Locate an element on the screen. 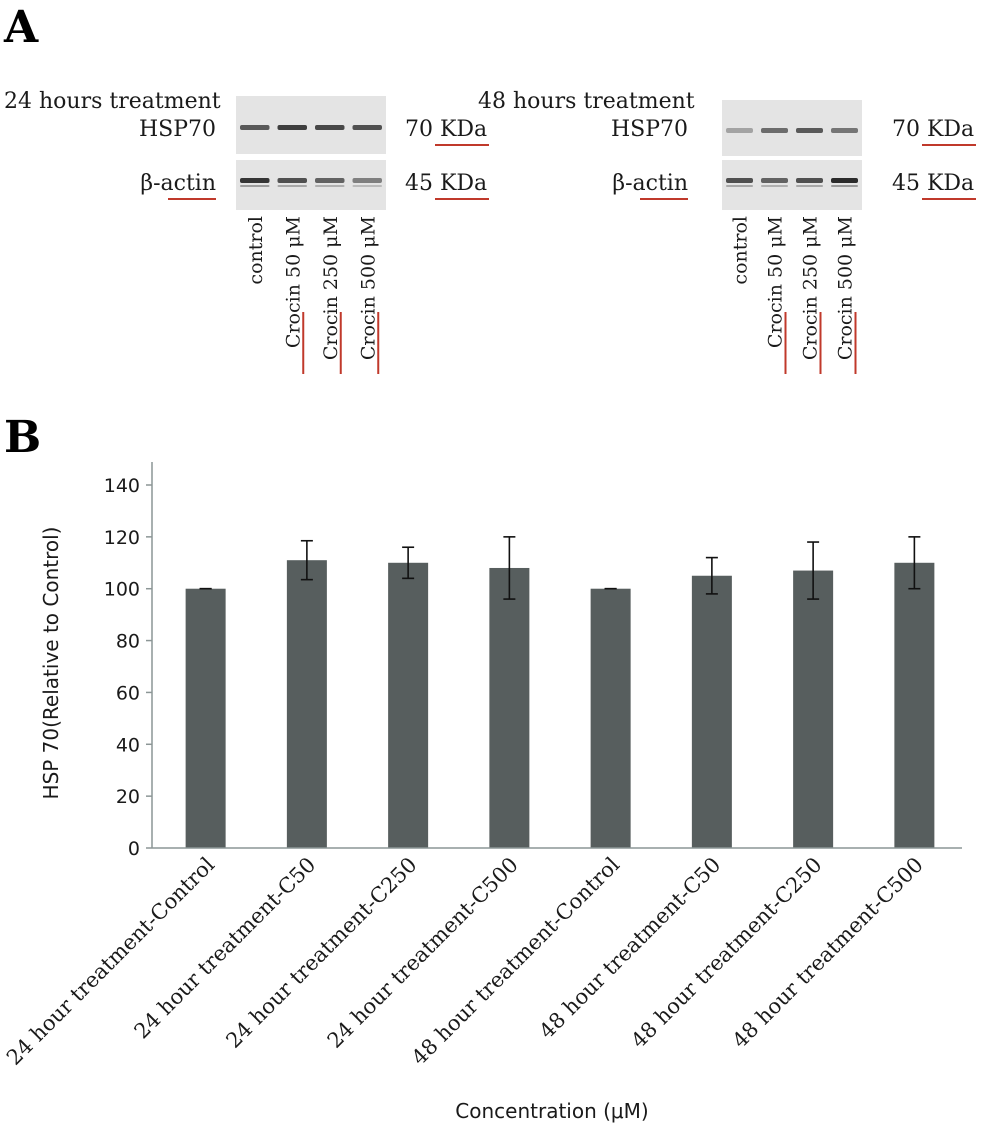 Image resolution: width=1000 pixels, height=1138 pixels. panel-b-letter: B is located at coordinates (22, 437).